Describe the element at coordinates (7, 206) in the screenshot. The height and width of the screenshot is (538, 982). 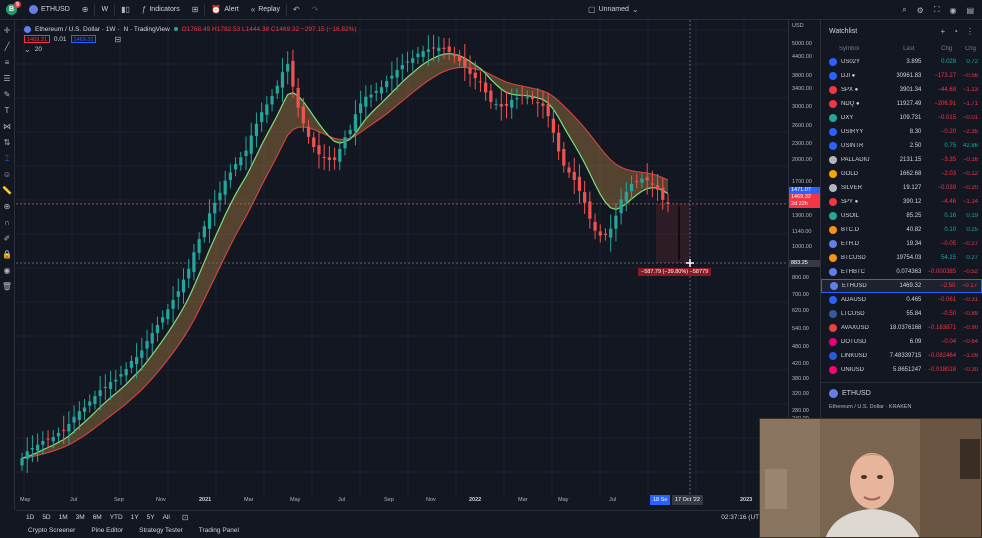
I see `zoom-icon: ⊕` at that location.